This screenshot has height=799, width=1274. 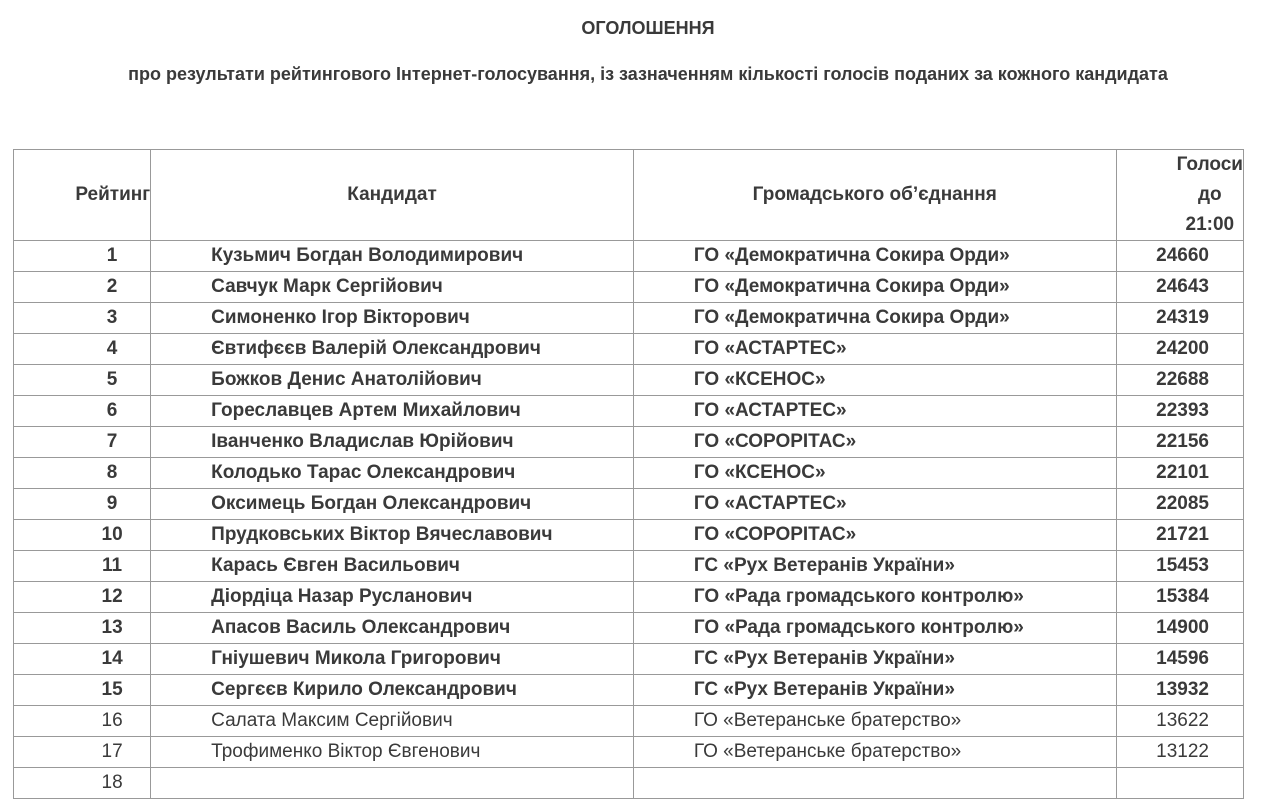 I want to click on rank-cell: 8, so click(x=82, y=473).